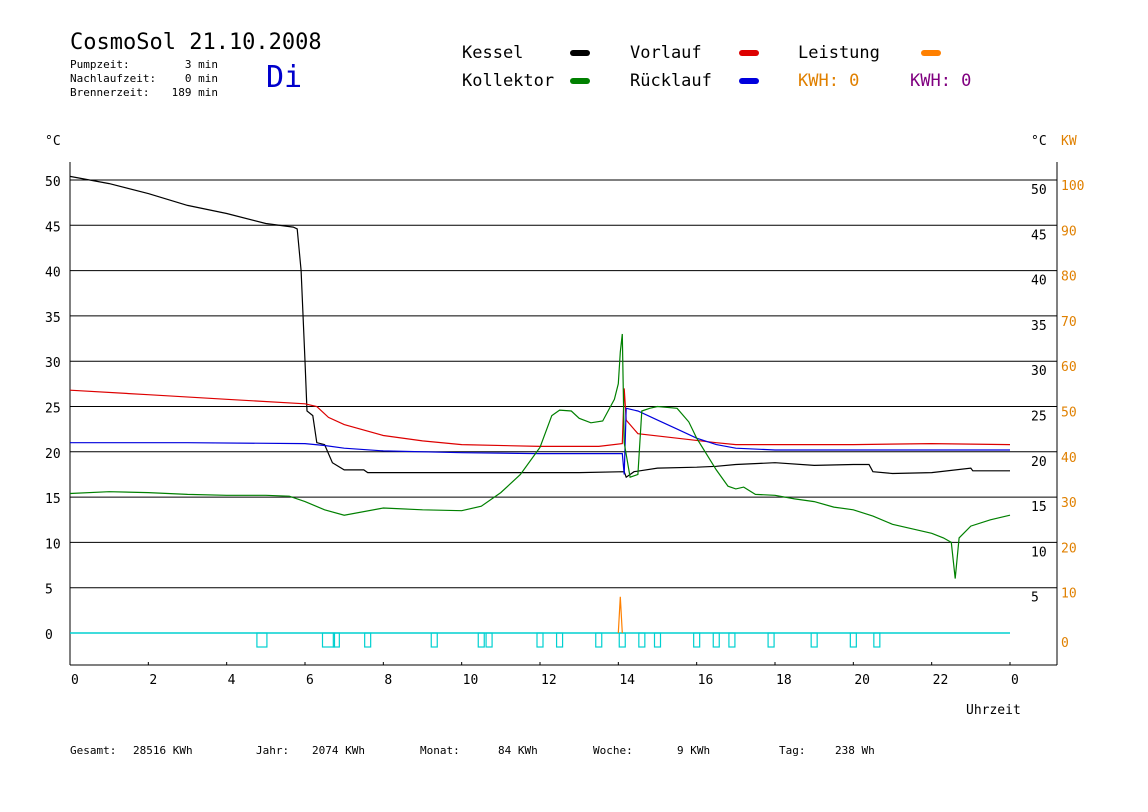 This screenshot has width=1148, height=812. Describe the element at coordinates (993, 710) in the screenshot. I see `x-axis-label: Uhrzeit` at that location.